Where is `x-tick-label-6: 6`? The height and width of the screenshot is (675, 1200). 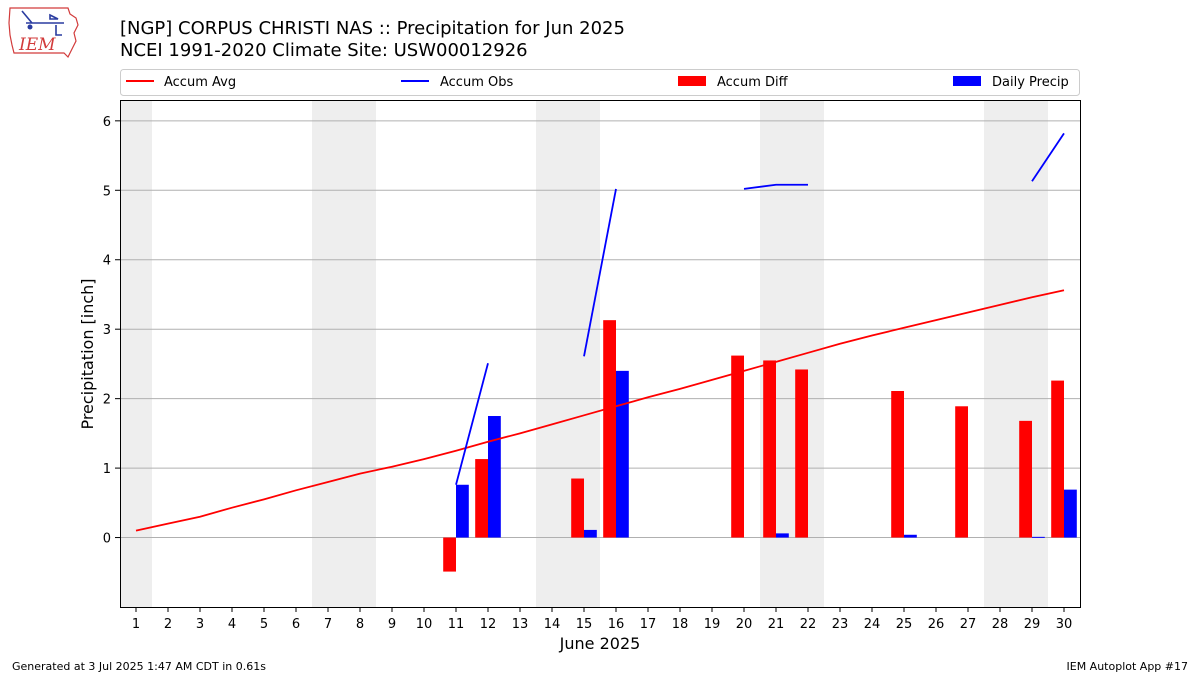
x-tick-label-6: 6 is located at coordinates (296, 624).